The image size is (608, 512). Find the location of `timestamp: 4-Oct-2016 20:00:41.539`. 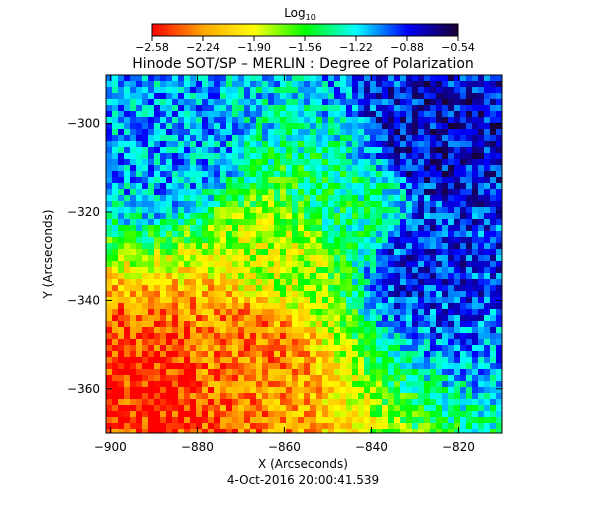

timestamp: 4-Oct-2016 20:00:41.539 is located at coordinates (303, 480).